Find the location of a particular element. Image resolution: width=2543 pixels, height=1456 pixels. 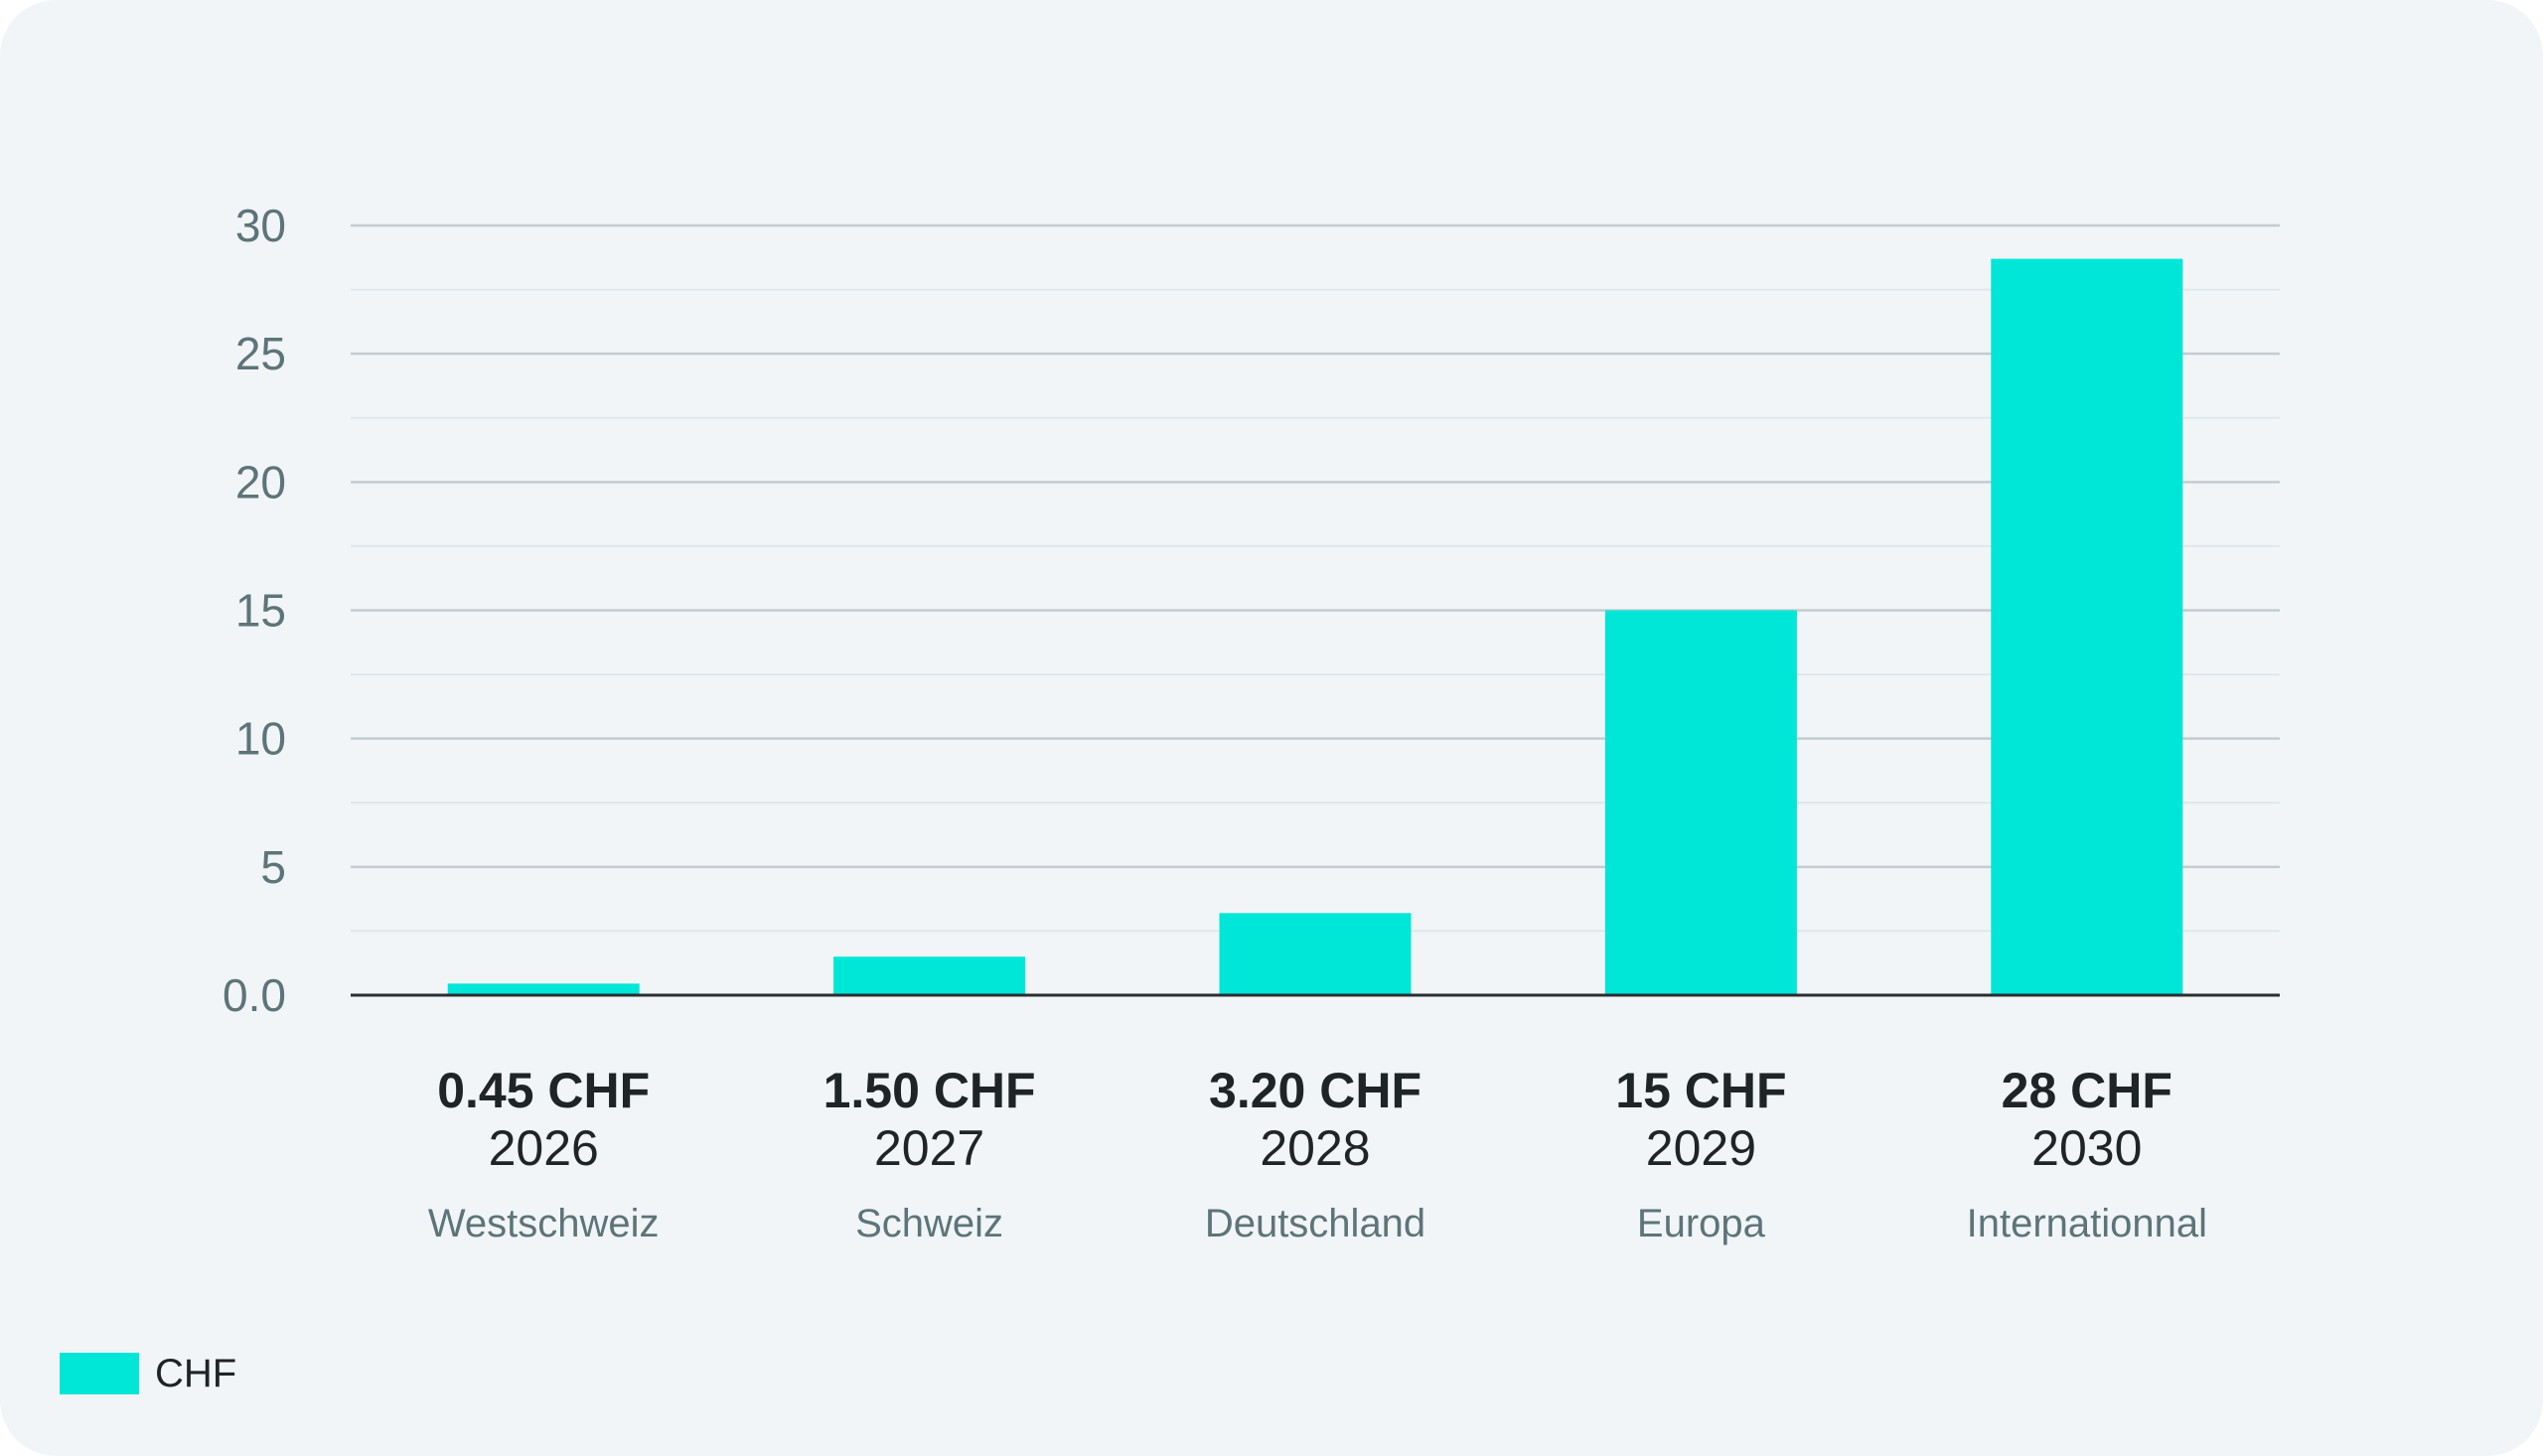

region-label: Internationnal is located at coordinates (2087, 1223).